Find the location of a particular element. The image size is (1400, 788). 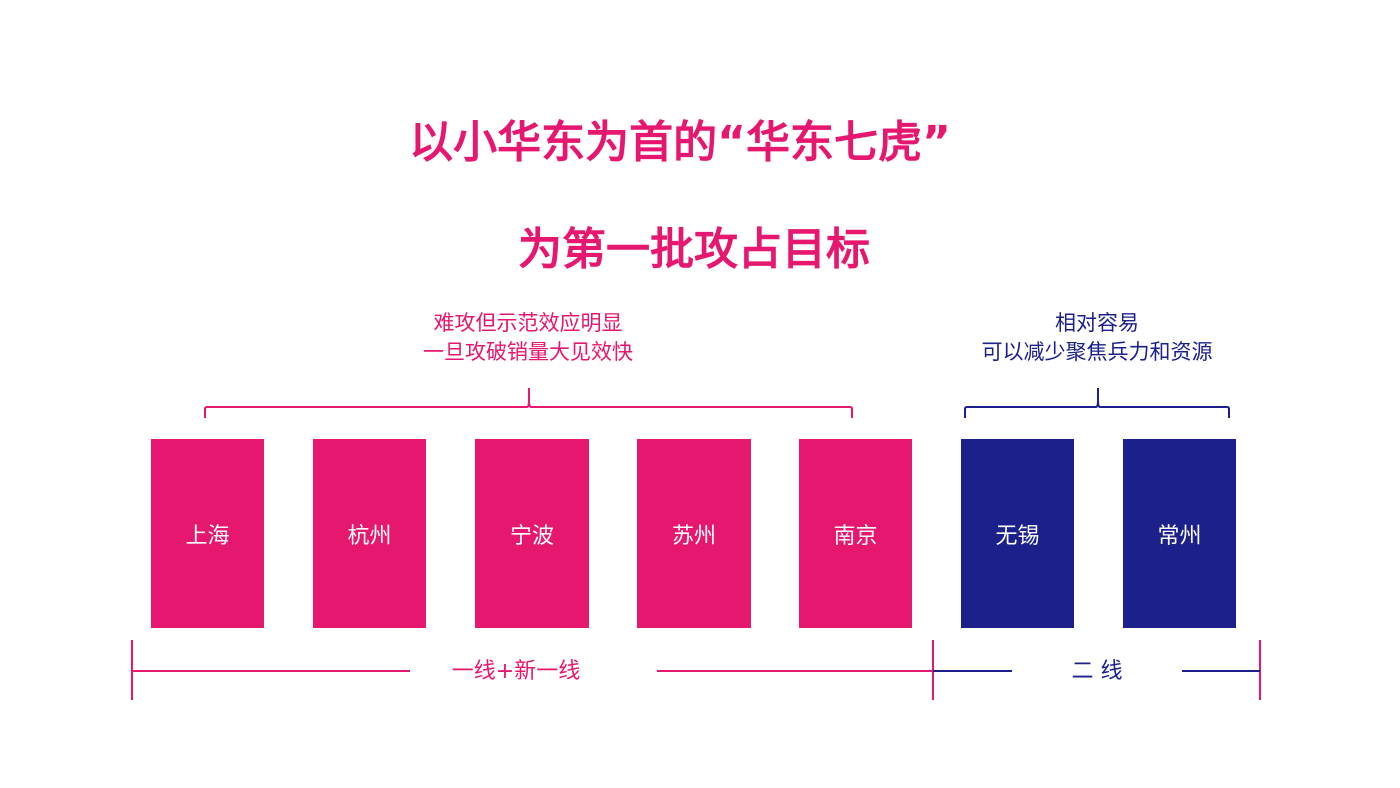

second-group-note-line-2: 可以减少聚焦兵力和资源 is located at coordinates (1097, 352).